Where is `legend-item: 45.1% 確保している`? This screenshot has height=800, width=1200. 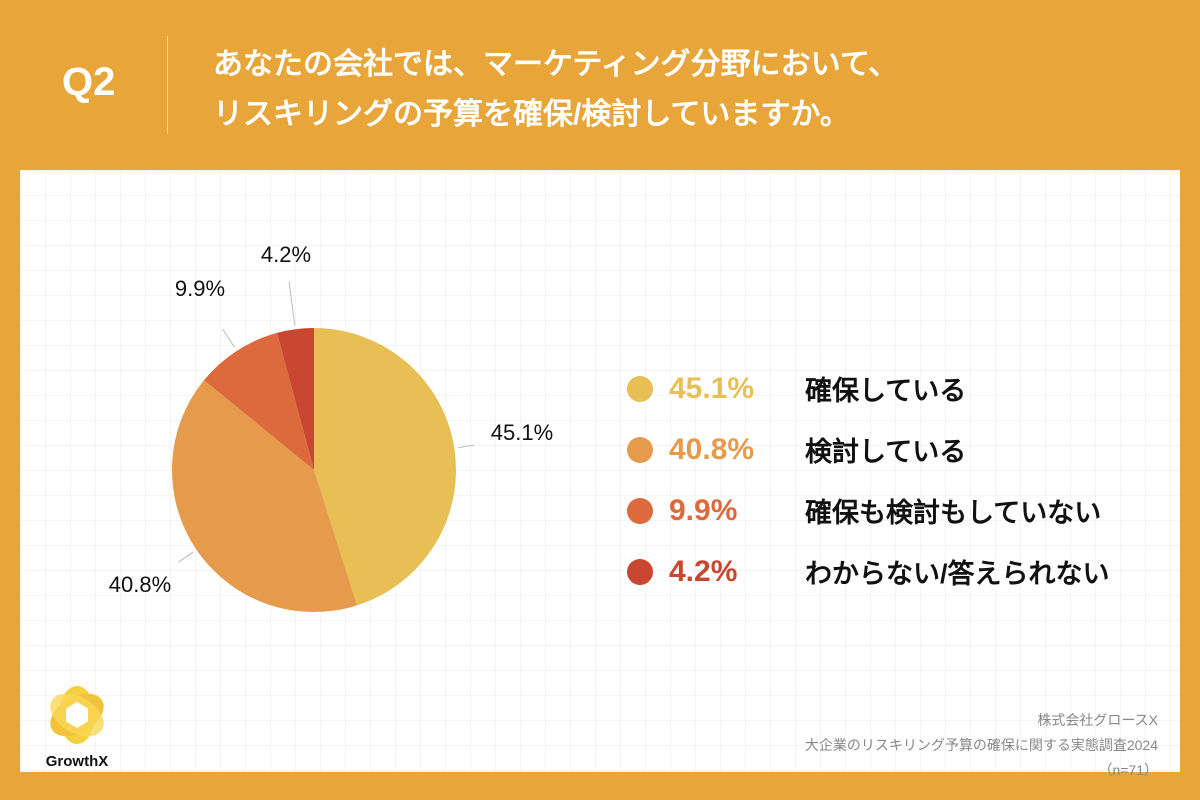 legend-item: 45.1% 確保している is located at coordinates (868, 388).